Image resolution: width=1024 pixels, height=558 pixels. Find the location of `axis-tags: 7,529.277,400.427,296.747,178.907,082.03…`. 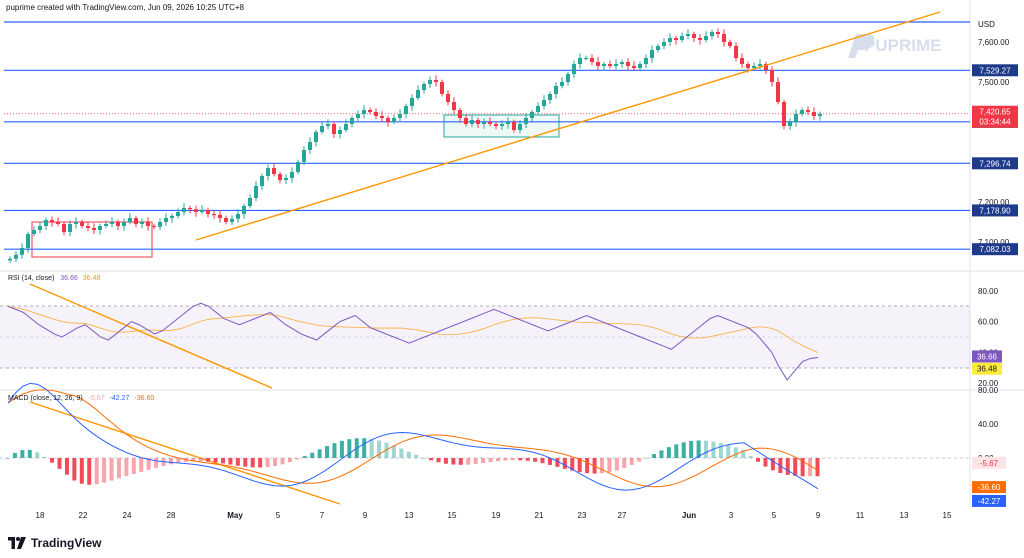

axis-tags: 7,529.277,400.427,296.747,178.907,082.03… is located at coordinates (995, 160).